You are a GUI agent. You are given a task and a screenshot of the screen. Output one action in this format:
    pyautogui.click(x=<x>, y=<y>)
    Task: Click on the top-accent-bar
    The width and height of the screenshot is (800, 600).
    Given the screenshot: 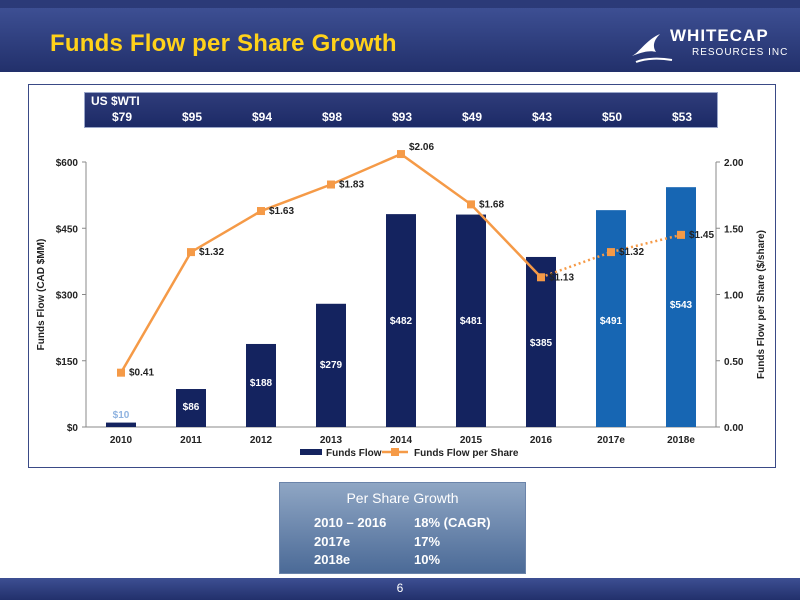 What is the action you would take?
    pyautogui.click(x=400, y=4)
    